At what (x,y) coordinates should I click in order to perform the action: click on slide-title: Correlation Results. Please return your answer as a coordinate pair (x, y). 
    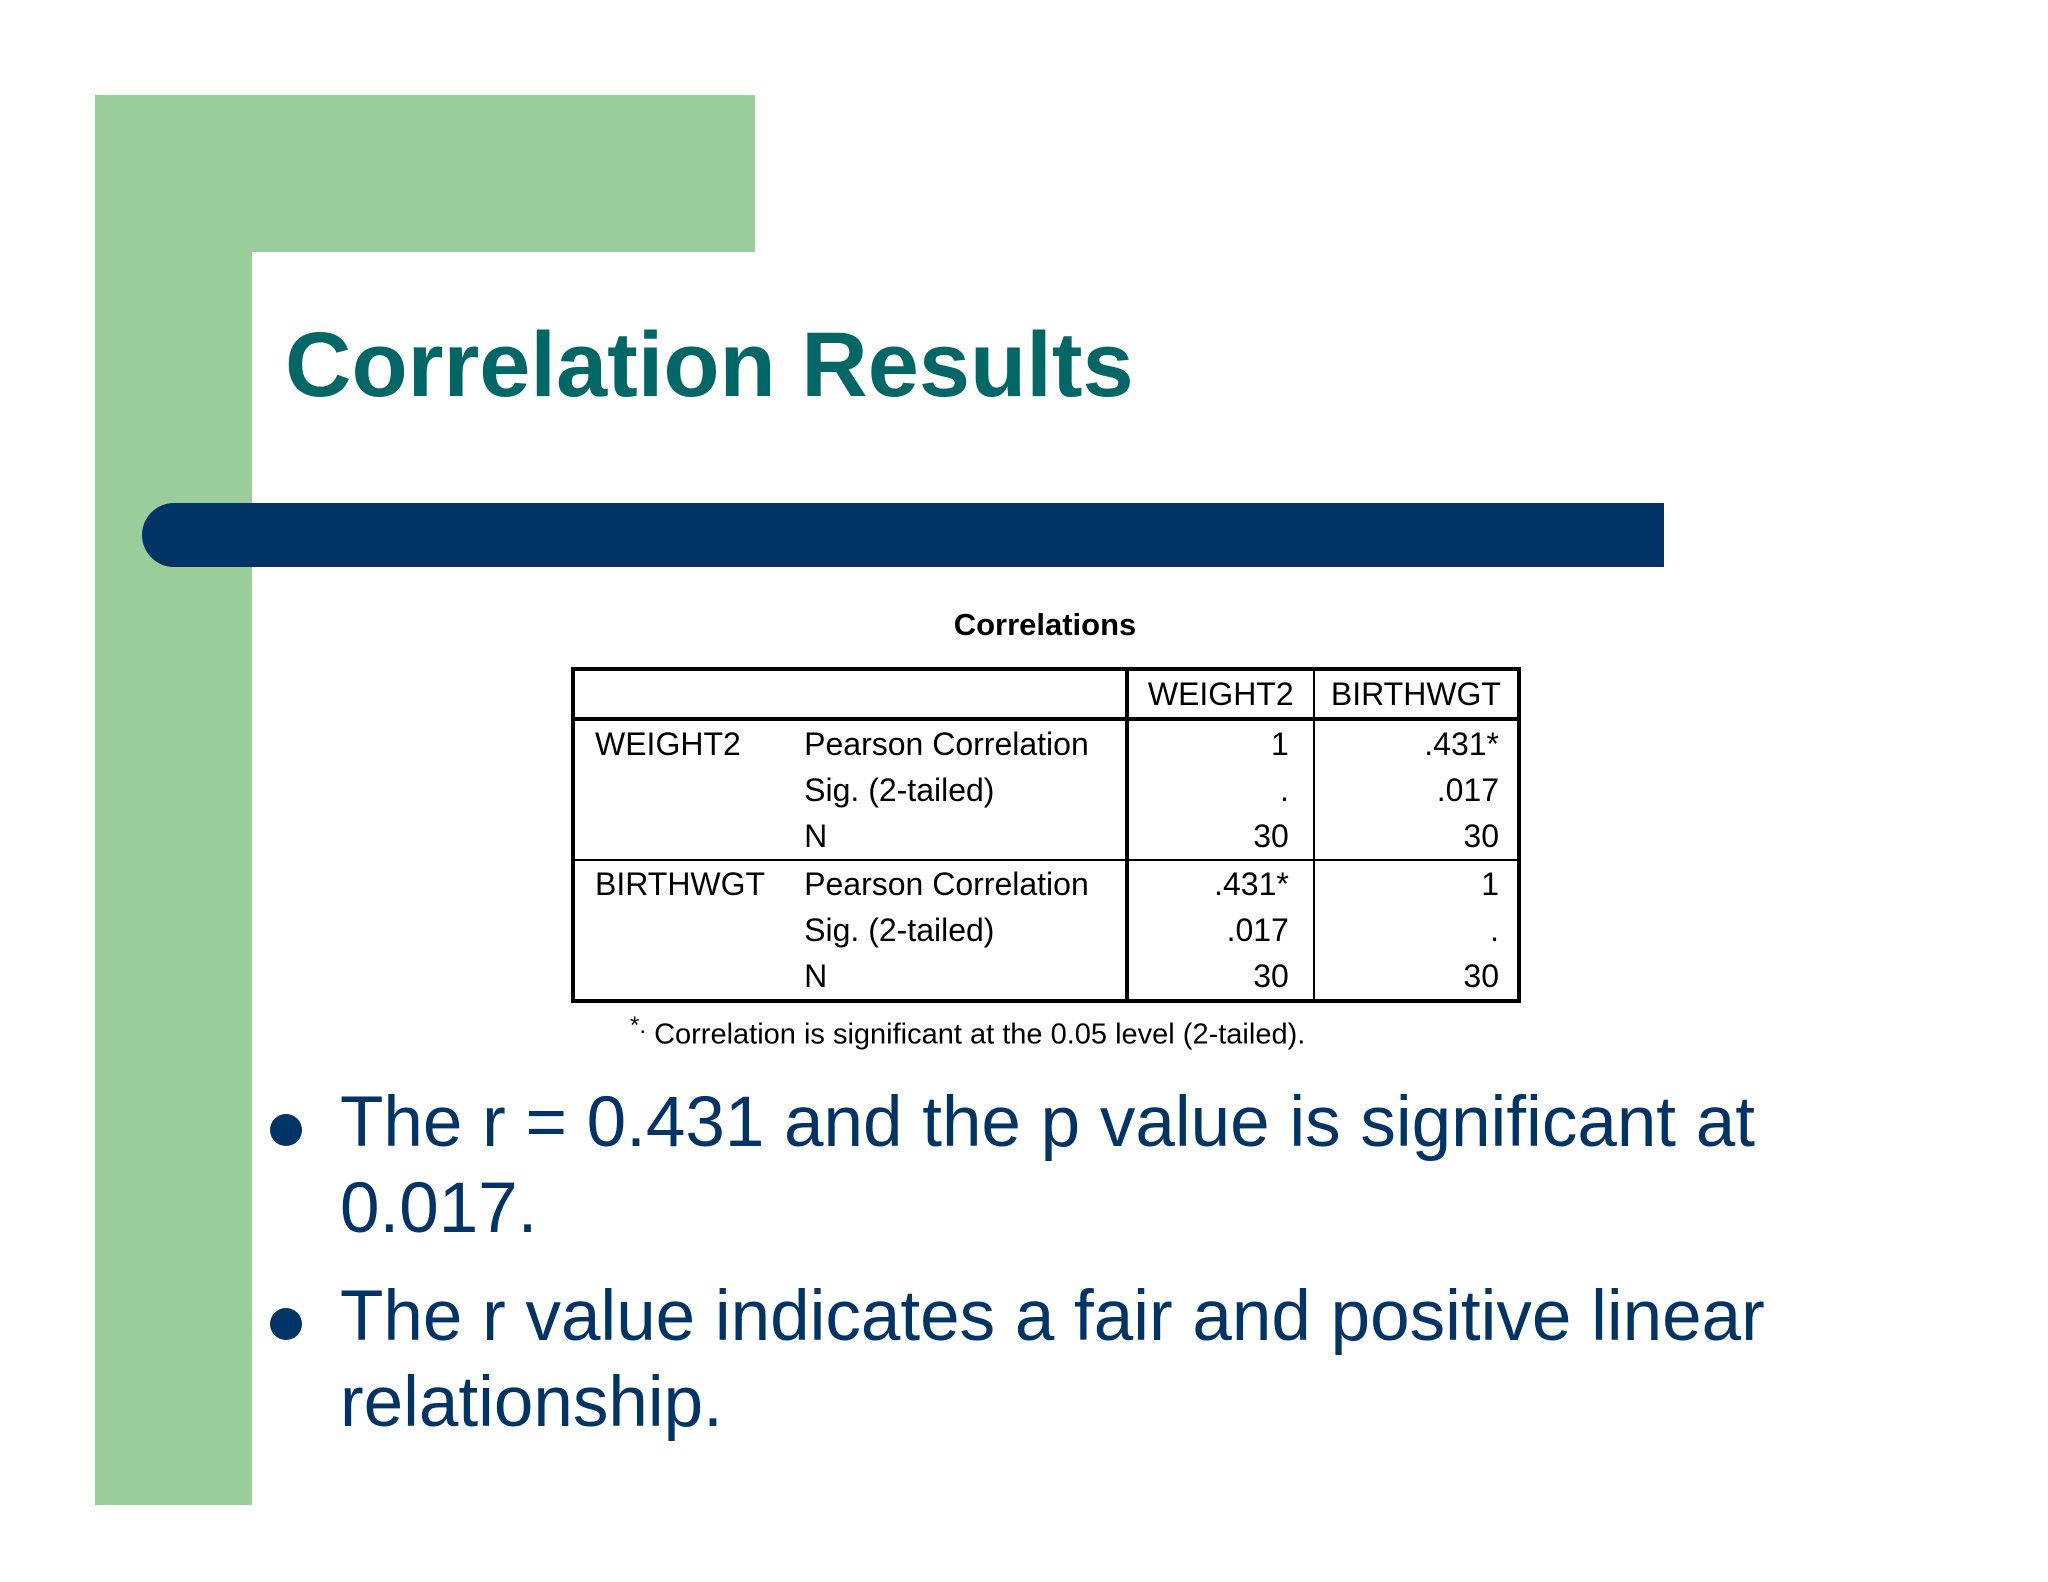
    Looking at the image, I should click on (709, 365).